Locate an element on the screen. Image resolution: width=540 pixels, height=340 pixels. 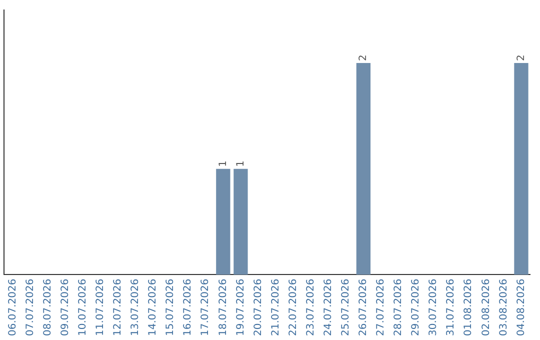
x-tick-label: 17.07.2026 is located at coordinates (206, 307).